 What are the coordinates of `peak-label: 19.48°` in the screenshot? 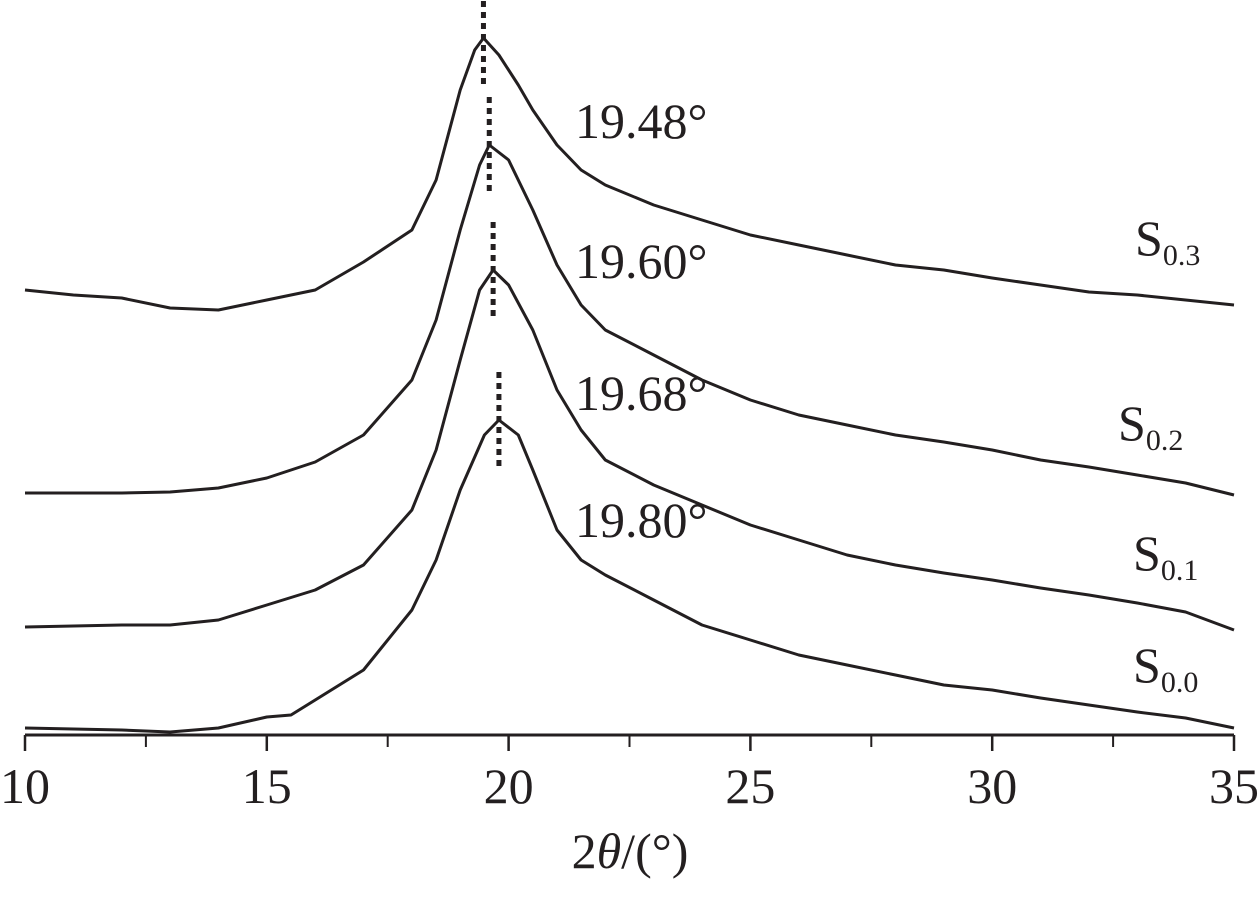 It's located at (641, 121).